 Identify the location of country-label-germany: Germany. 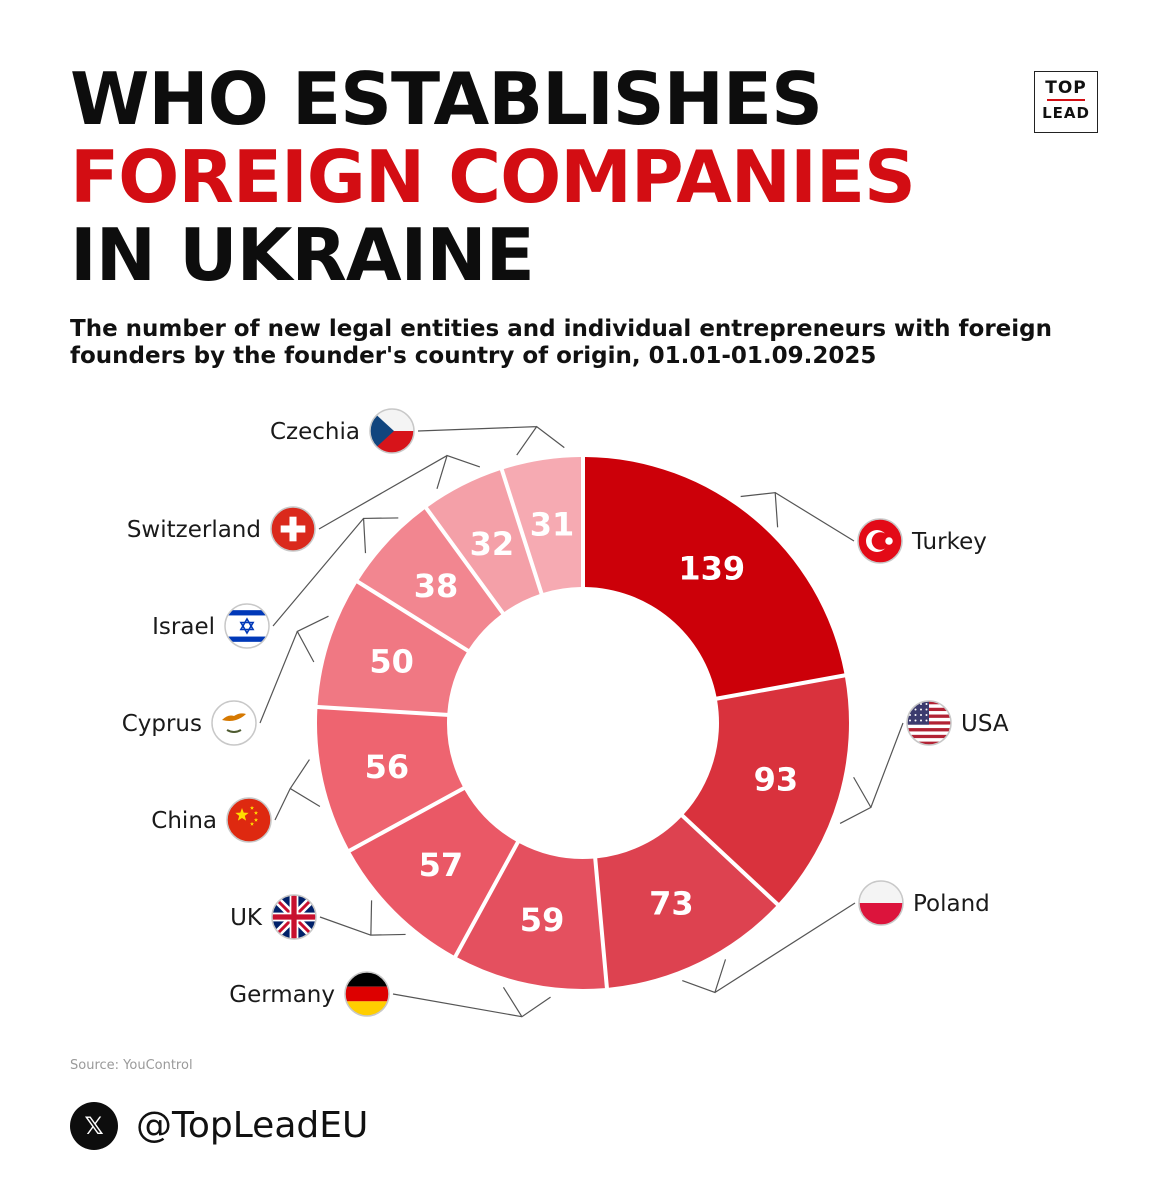
(282, 995).